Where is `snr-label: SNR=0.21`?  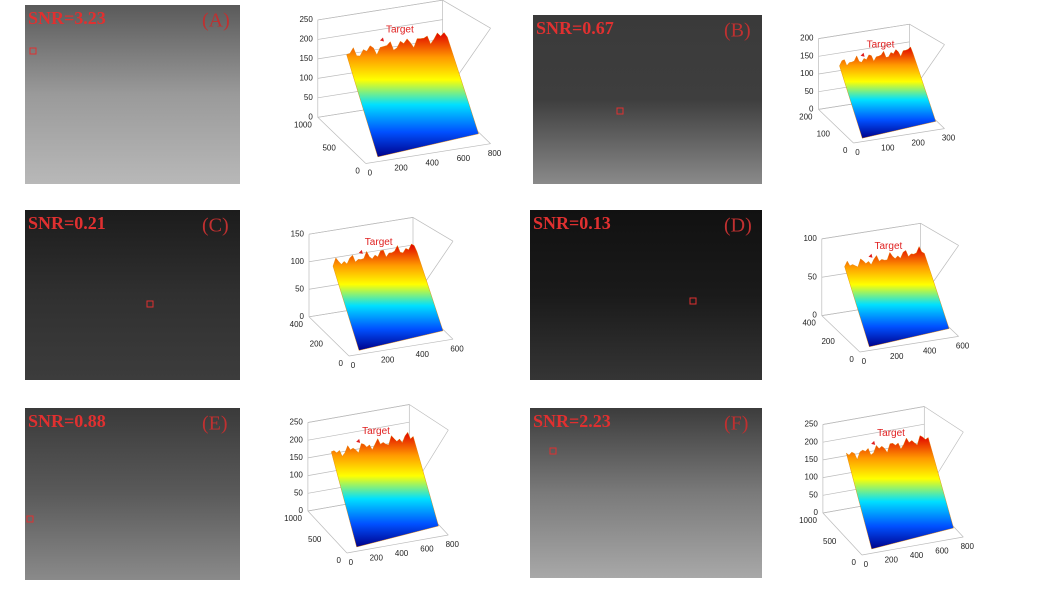
snr-label: SNR=0.21 is located at coordinates (67, 223).